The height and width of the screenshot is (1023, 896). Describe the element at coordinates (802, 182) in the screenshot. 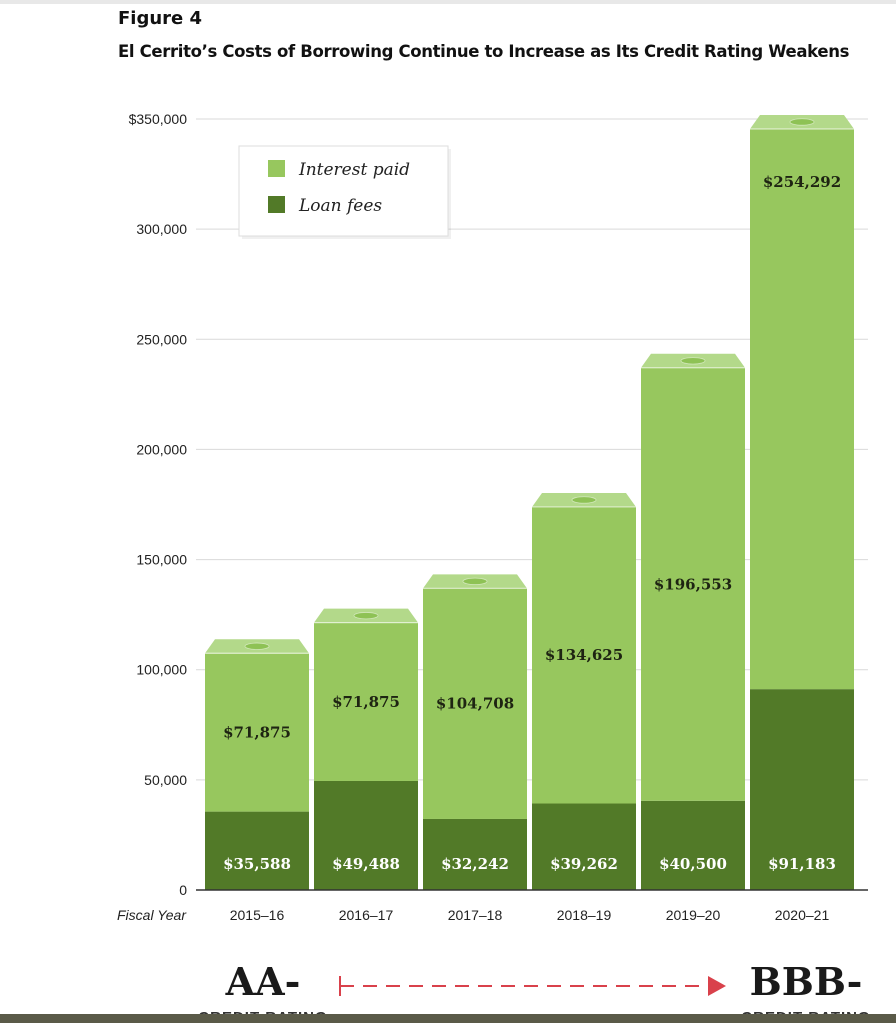

I see `data-label-interest-paid: $254,292` at that location.